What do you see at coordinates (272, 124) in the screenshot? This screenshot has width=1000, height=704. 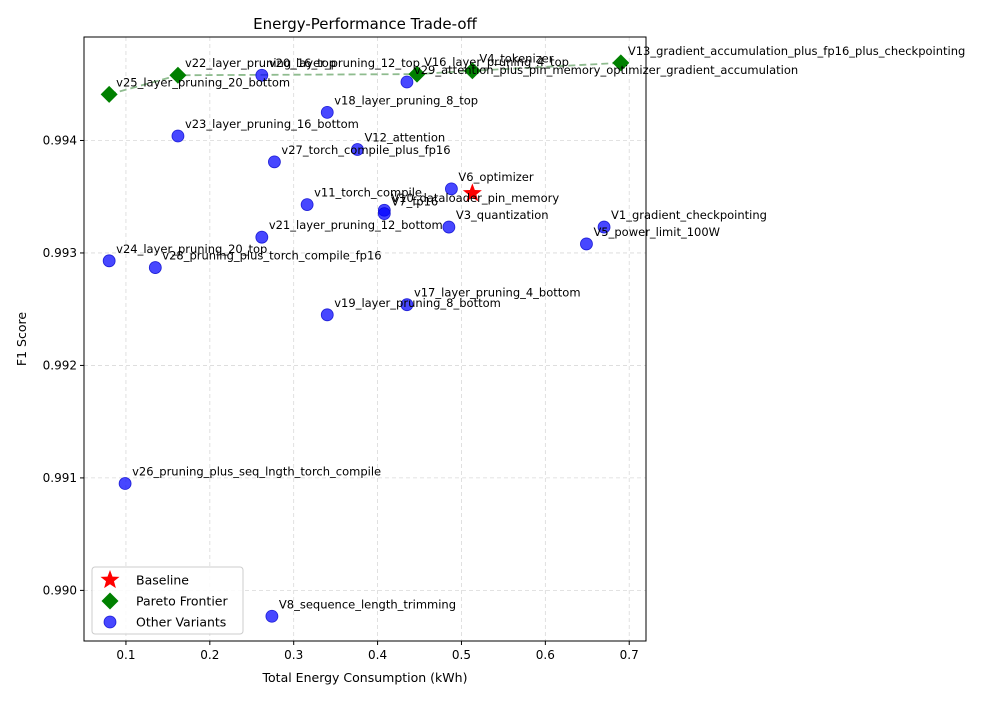 I see `point-label: v23_layer_pruning_16_bottom` at bounding box center [272, 124].